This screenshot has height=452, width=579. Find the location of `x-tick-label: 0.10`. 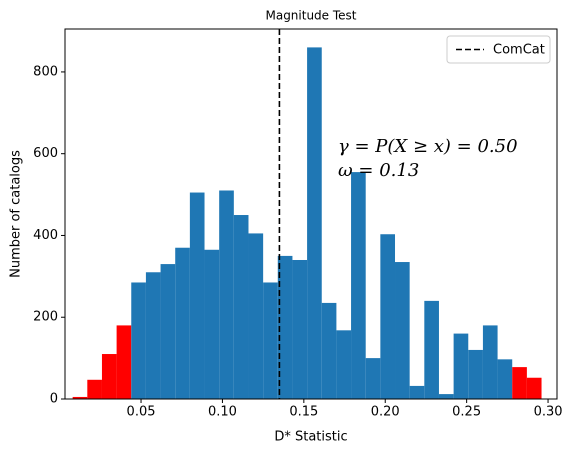

x-tick-label: 0.10 is located at coordinates (222, 412).